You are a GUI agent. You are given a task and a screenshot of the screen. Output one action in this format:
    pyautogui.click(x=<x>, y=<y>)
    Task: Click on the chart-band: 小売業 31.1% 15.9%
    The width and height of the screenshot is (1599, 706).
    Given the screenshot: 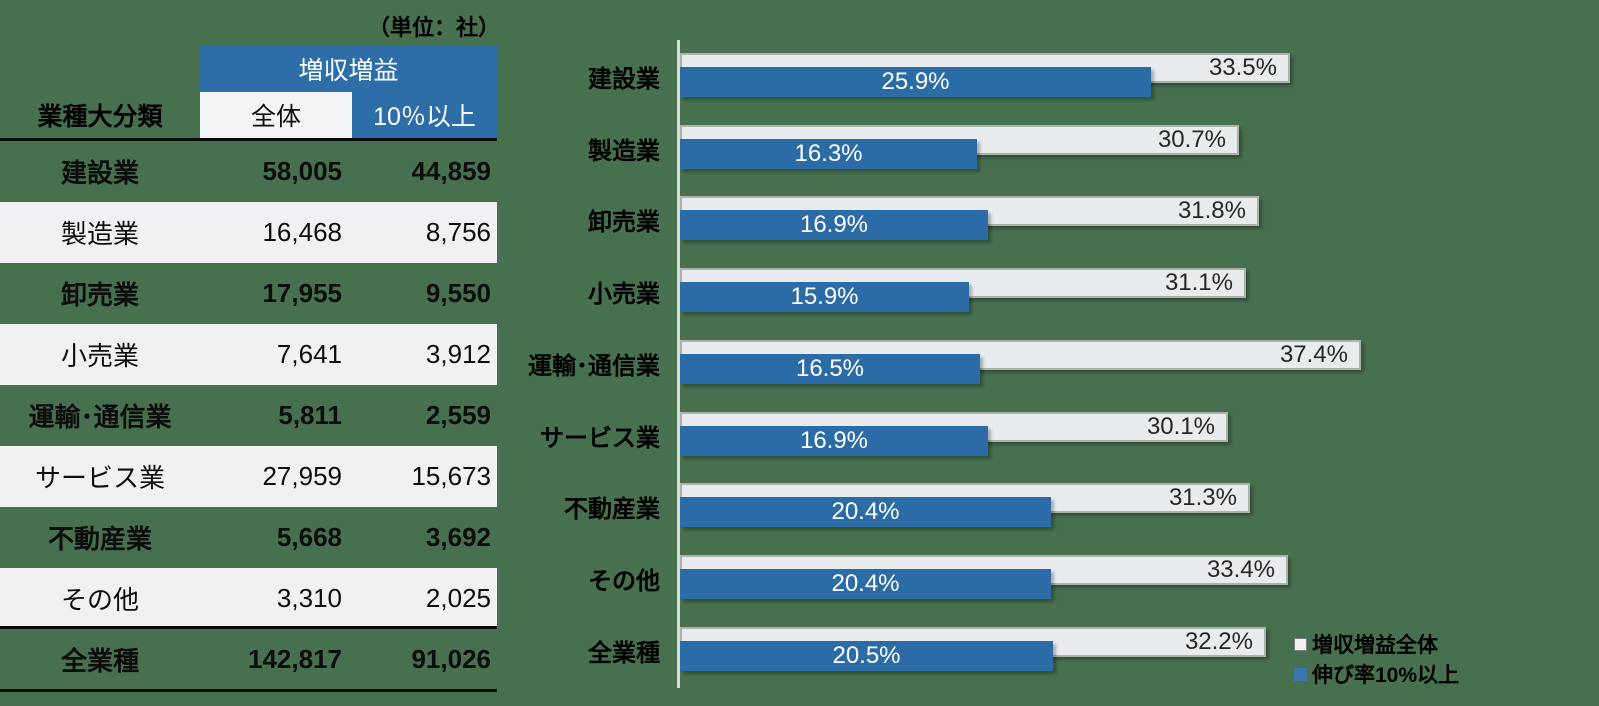 What is the action you would take?
    pyautogui.click(x=799, y=291)
    